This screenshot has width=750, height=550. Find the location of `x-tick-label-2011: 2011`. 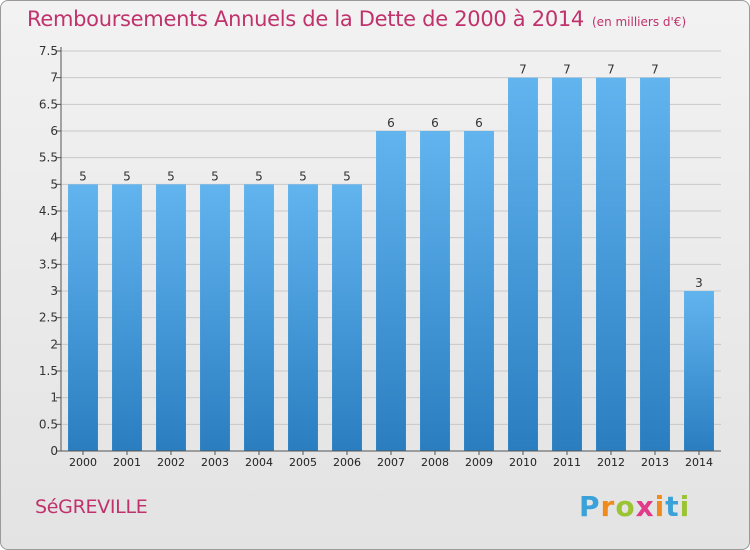

x-tick-label-2011: 2011 is located at coordinates (567, 462).